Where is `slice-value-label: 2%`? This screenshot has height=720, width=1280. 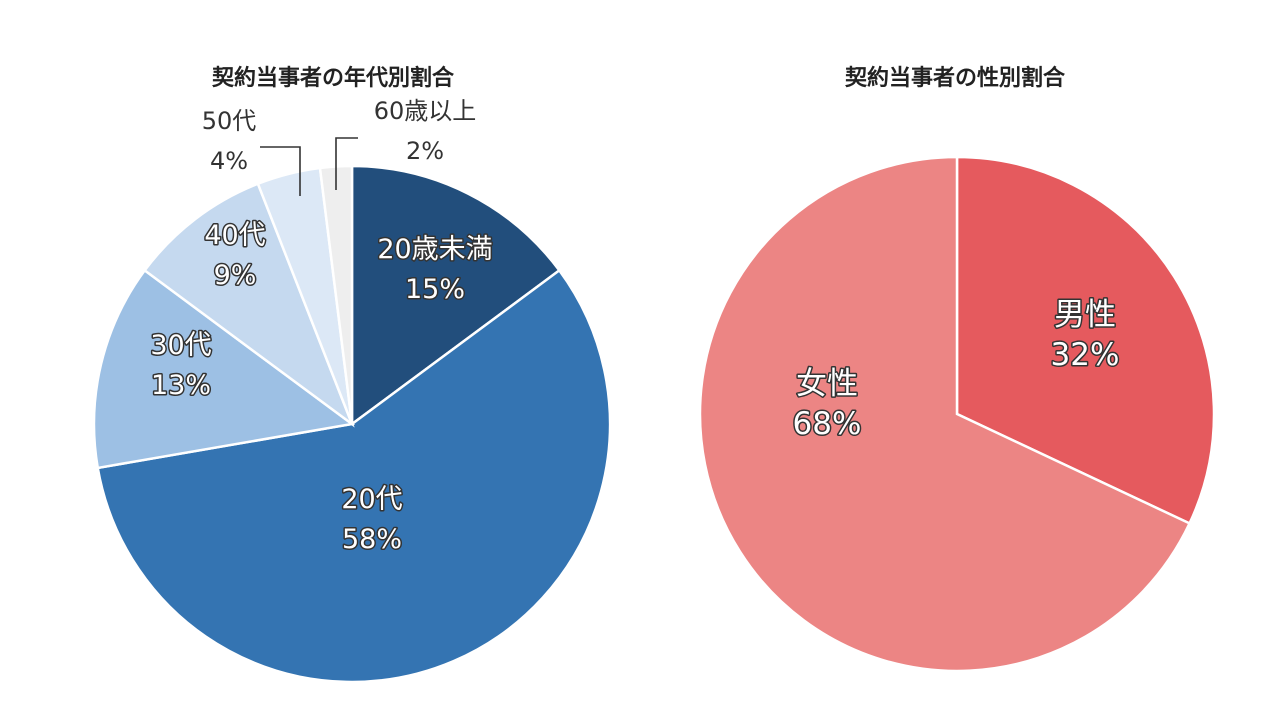 slice-value-label: 2% is located at coordinates (425, 151).